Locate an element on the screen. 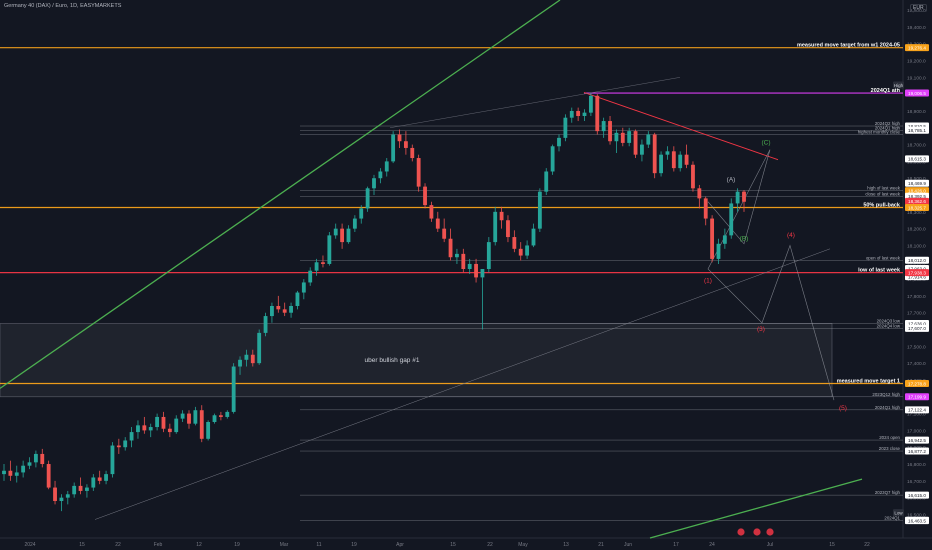  x-tick-label: 11 is located at coordinates (318, 545).